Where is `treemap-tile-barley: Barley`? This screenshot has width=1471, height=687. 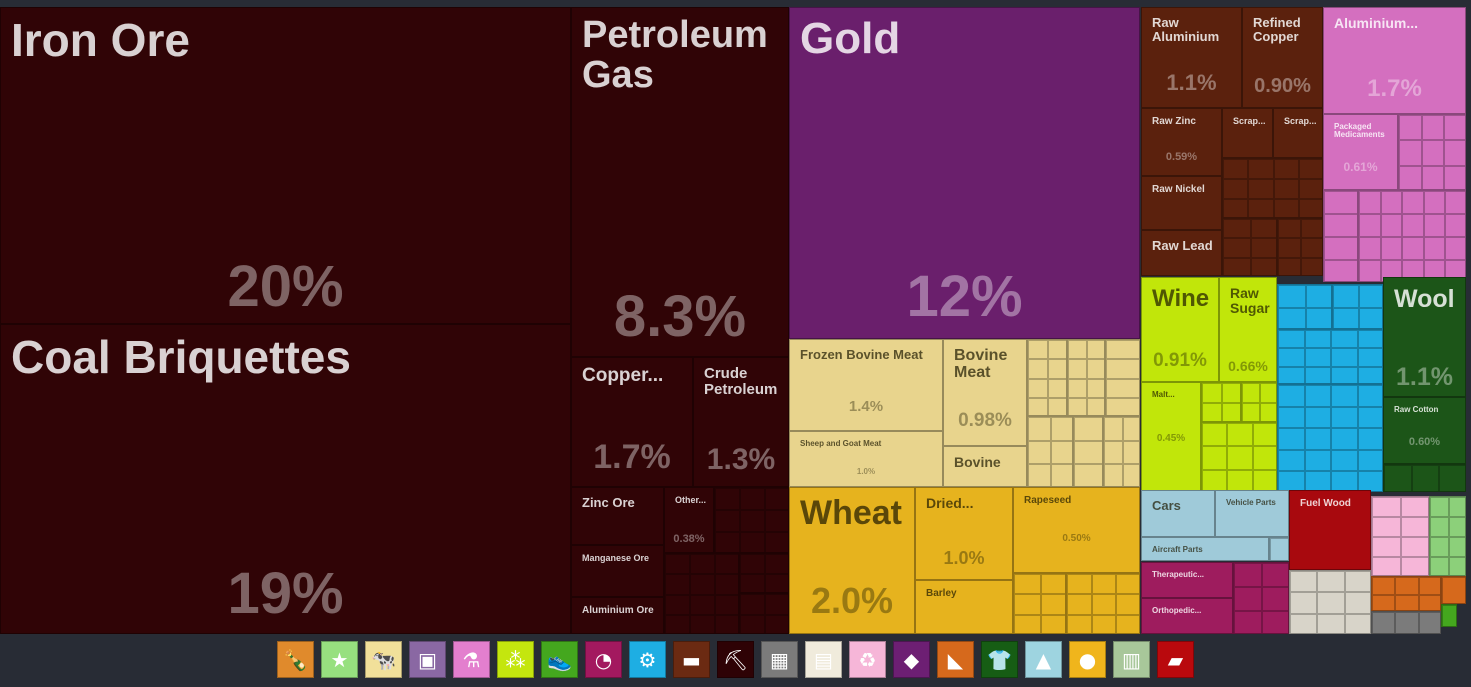
treemap-tile-barley: Barley is located at coordinates (964, 607).